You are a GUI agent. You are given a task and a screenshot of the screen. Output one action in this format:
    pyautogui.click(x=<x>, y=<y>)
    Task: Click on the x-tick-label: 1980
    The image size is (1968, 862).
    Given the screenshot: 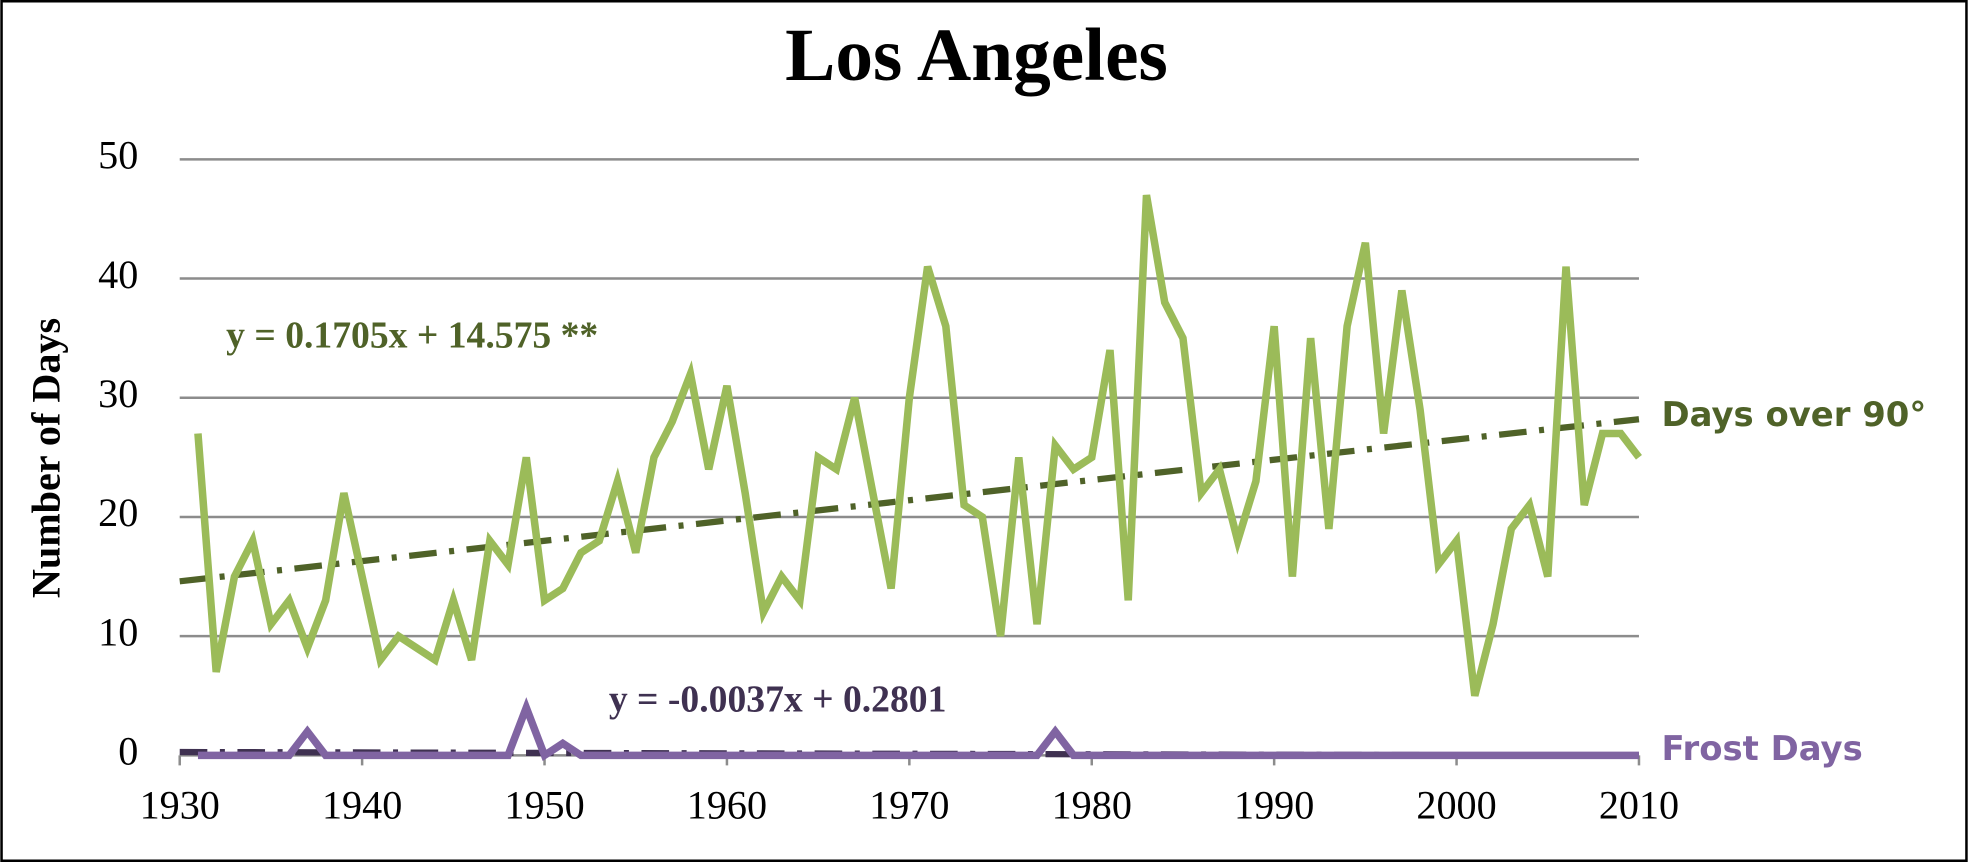 What is the action you would take?
    pyautogui.click(x=1092, y=805)
    